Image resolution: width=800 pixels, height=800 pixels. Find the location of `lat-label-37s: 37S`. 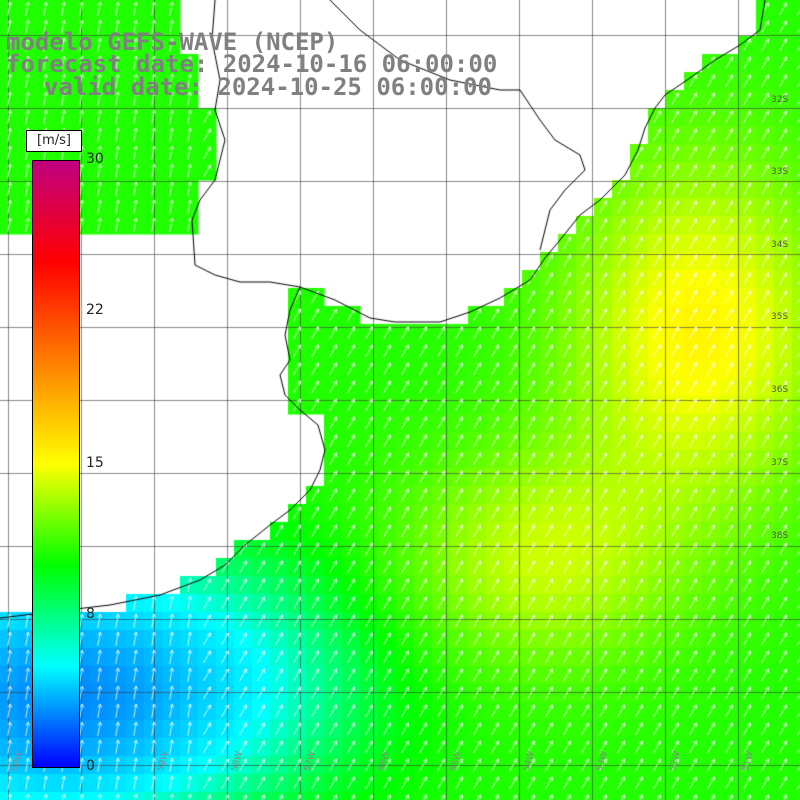

lat-label-37s: 37S is located at coordinates (780, 463).